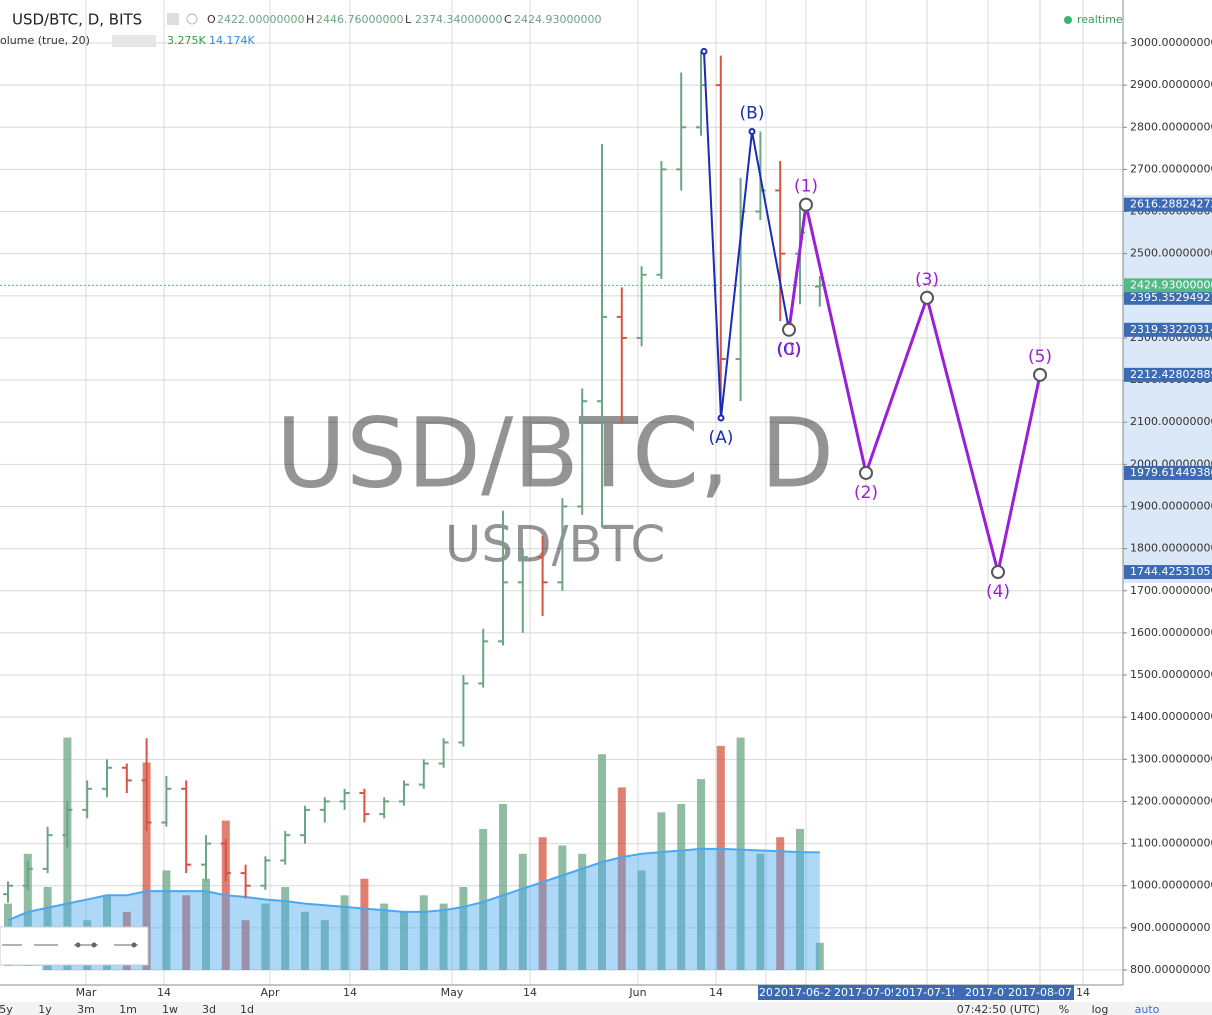 The width and height of the screenshot is (1212, 1015). I want to click on scale-option: auto, so click(1147, 1009).